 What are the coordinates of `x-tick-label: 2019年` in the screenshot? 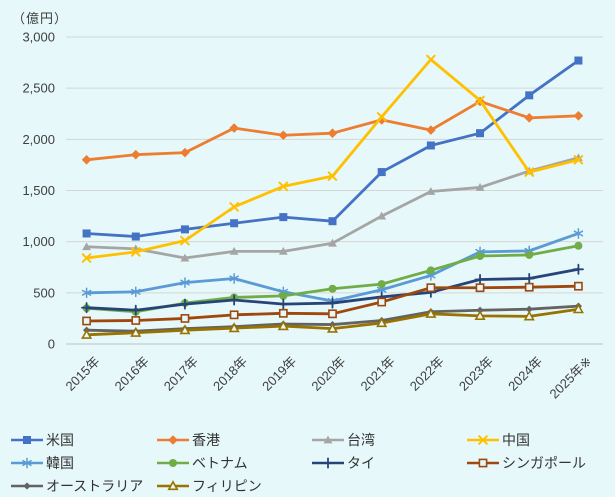 It's located at (279, 374).